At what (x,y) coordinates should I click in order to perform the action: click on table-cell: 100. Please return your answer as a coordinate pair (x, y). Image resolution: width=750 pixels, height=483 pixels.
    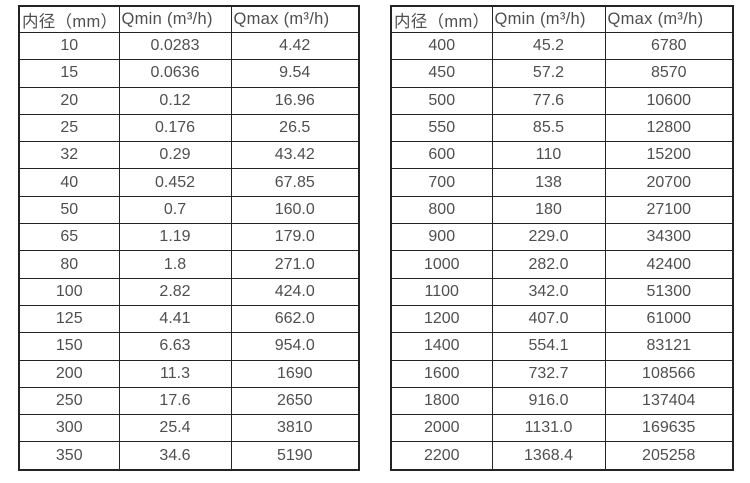
    Looking at the image, I should click on (69, 291).